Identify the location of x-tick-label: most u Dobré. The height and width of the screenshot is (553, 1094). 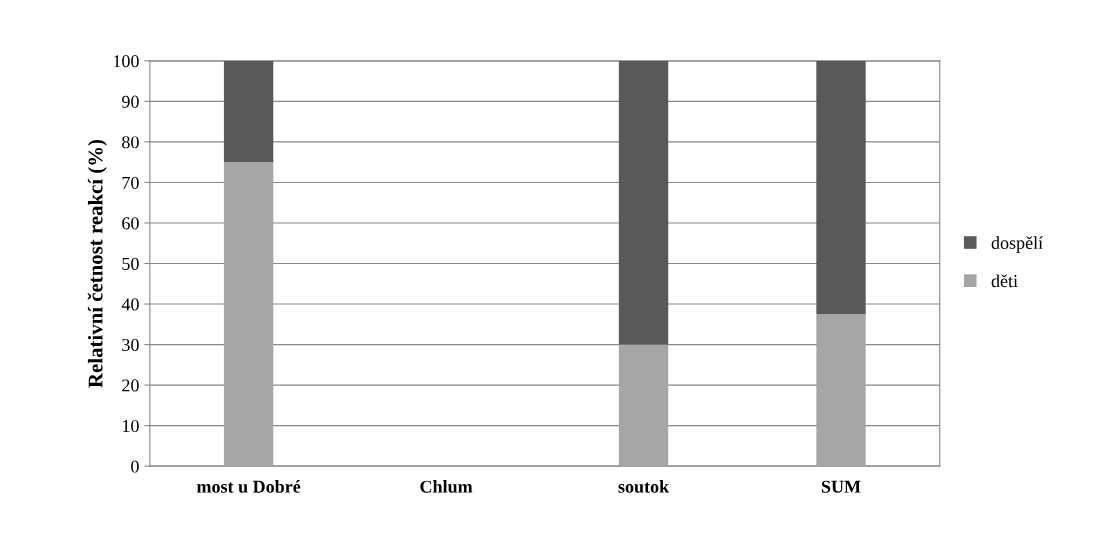
(248, 486).